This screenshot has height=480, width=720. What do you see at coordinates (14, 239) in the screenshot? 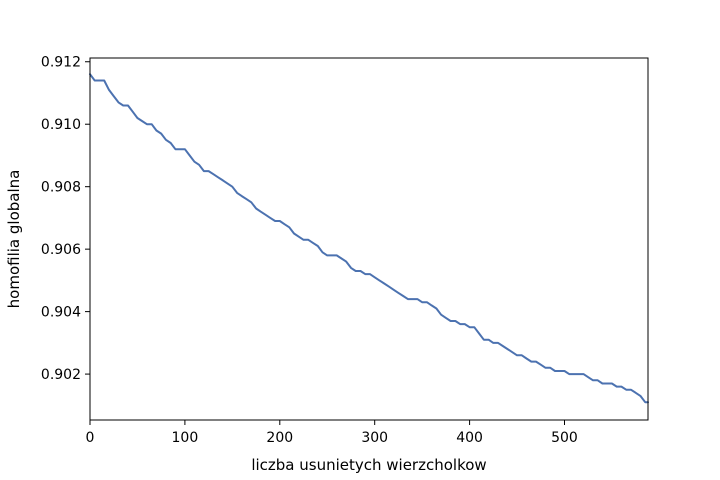
I see `y-axis-label: homofilia globalna` at bounding box center [14, 239].